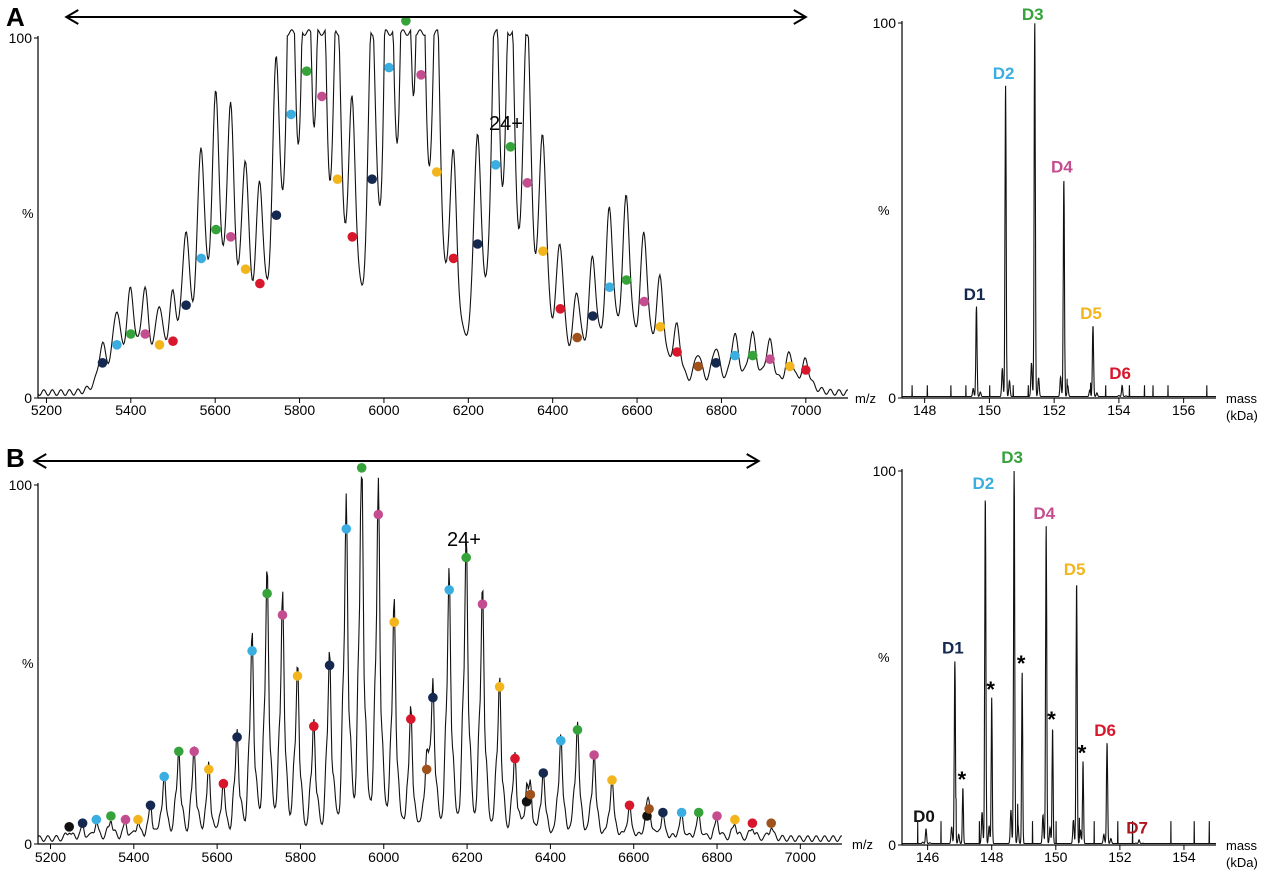 This screenshot has width=1268, height=880. What do you see at coordinates (15, 17) in the screenshot?
I see `panel-label-a: A` at bounding box center [15, 17].